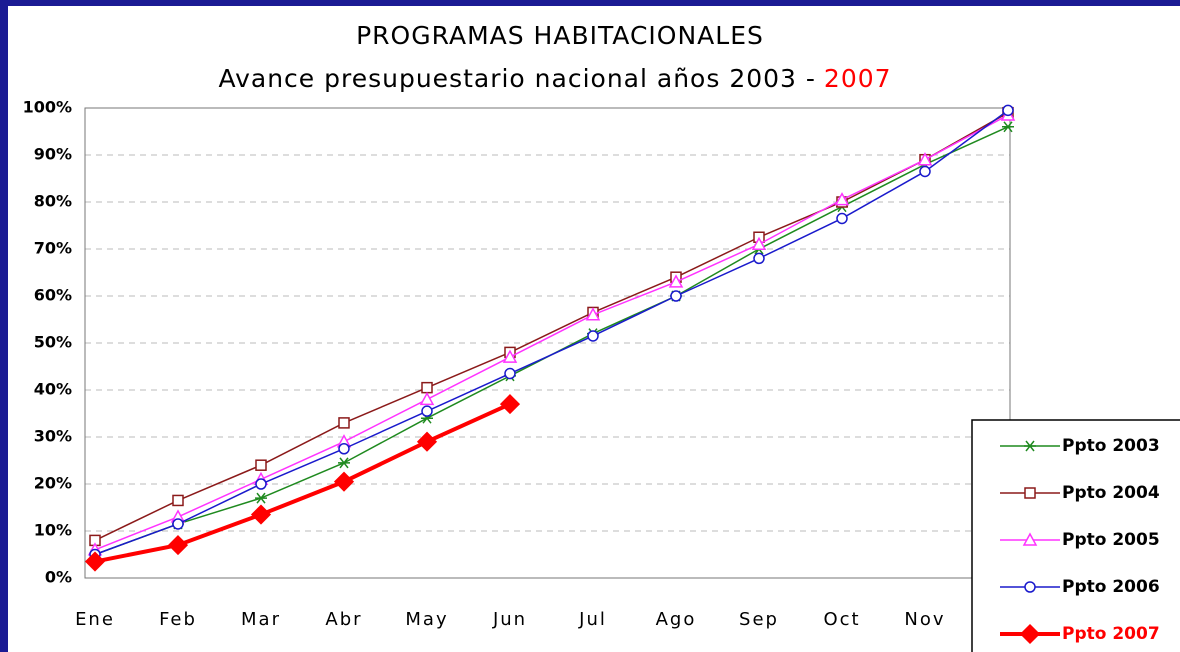  I want to click on x-tick-label: Ago, so click(676, 619).